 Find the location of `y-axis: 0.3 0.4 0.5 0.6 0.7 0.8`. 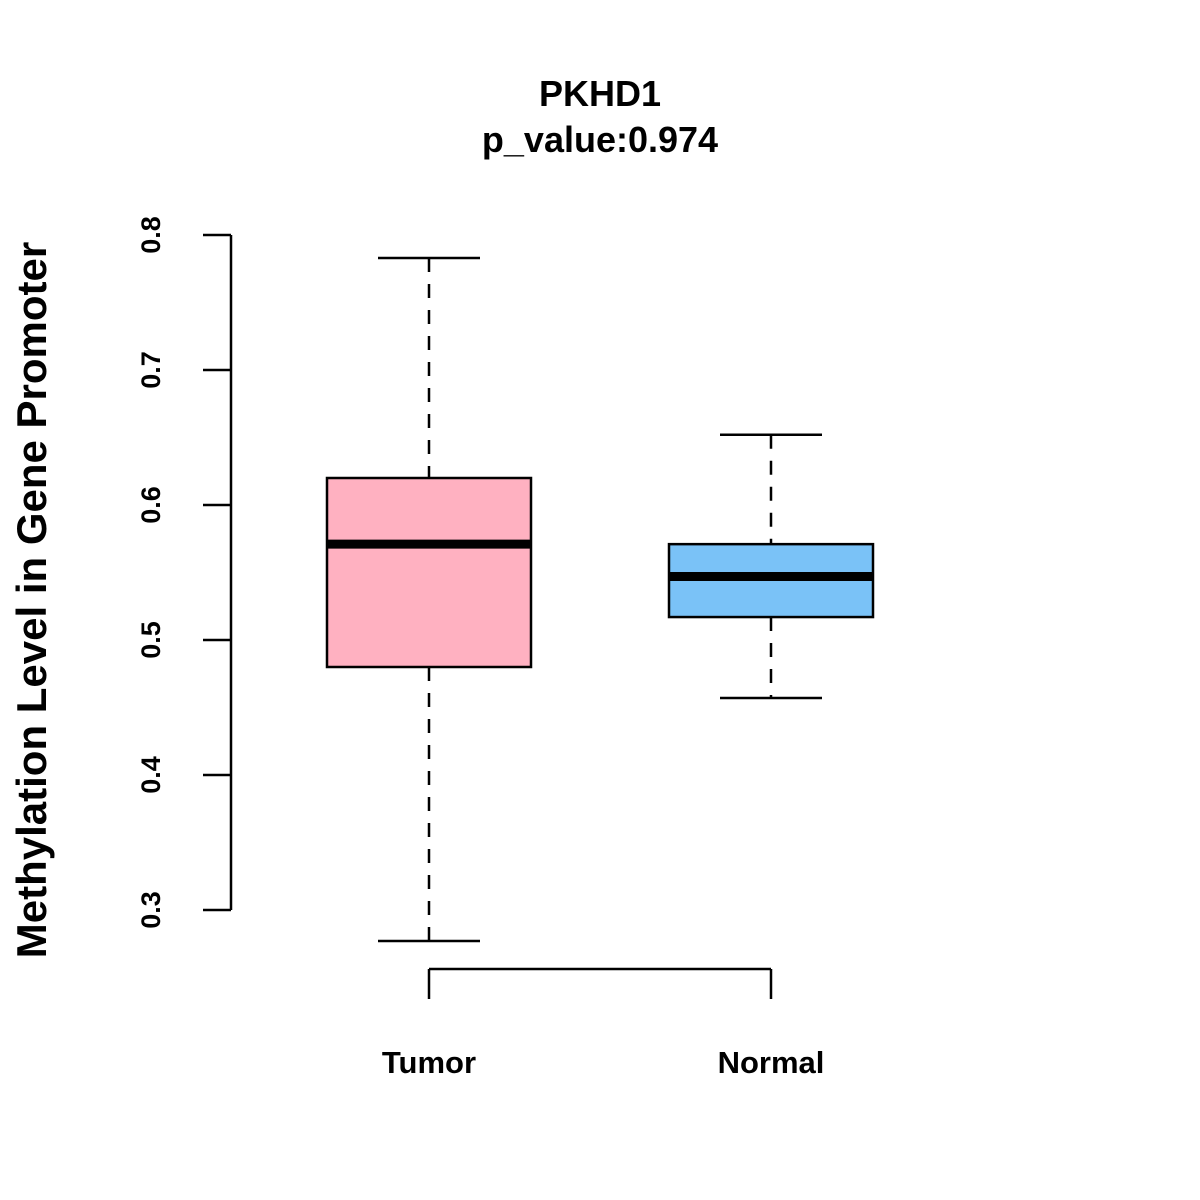

y-axis: 0.3 0.4 0.5 0.6 0.7 0.8 is located at coordinates (184, 572).